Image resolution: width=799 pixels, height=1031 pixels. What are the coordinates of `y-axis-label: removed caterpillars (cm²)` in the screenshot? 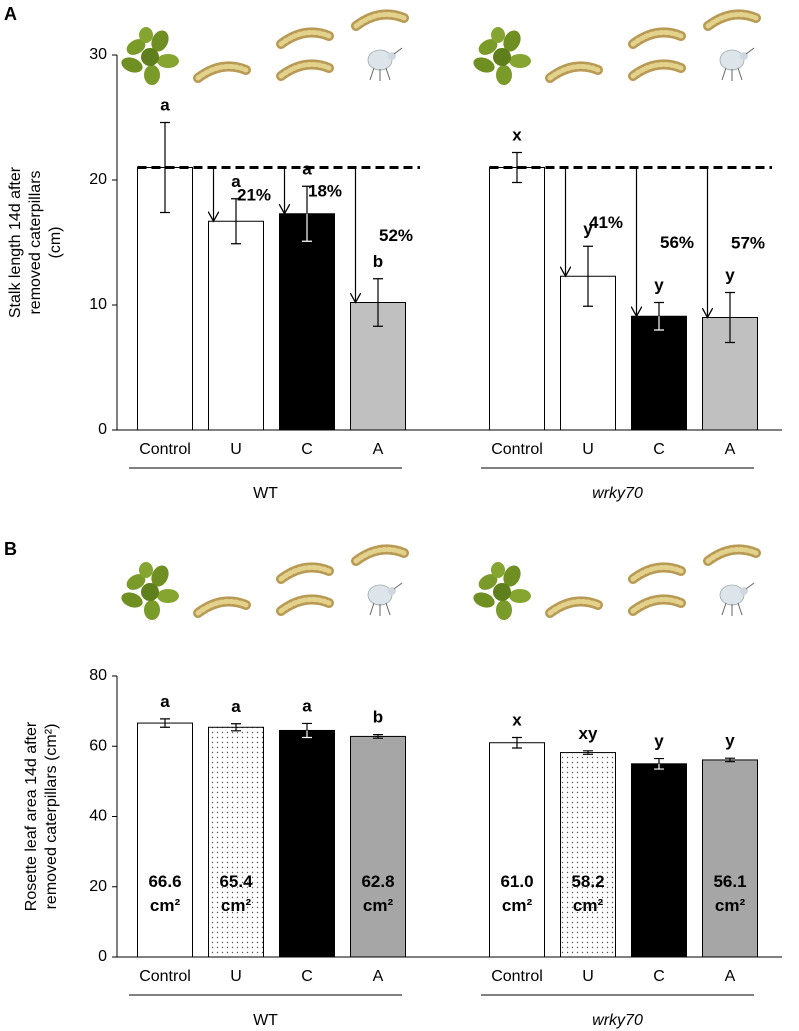 It's located at (51, 817).